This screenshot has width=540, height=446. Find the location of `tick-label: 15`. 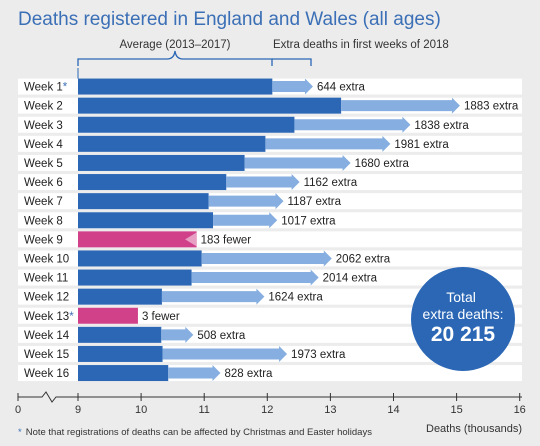

tick-label: 15 is located at coordinates (456, 410).